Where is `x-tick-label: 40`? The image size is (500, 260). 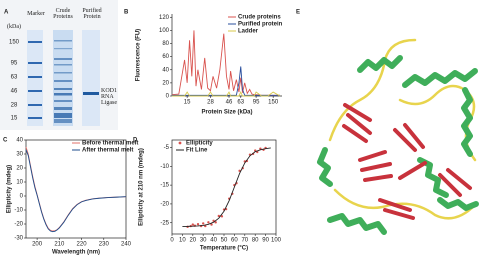 x-tick-label: 40 is located at coordinates (213, 241).